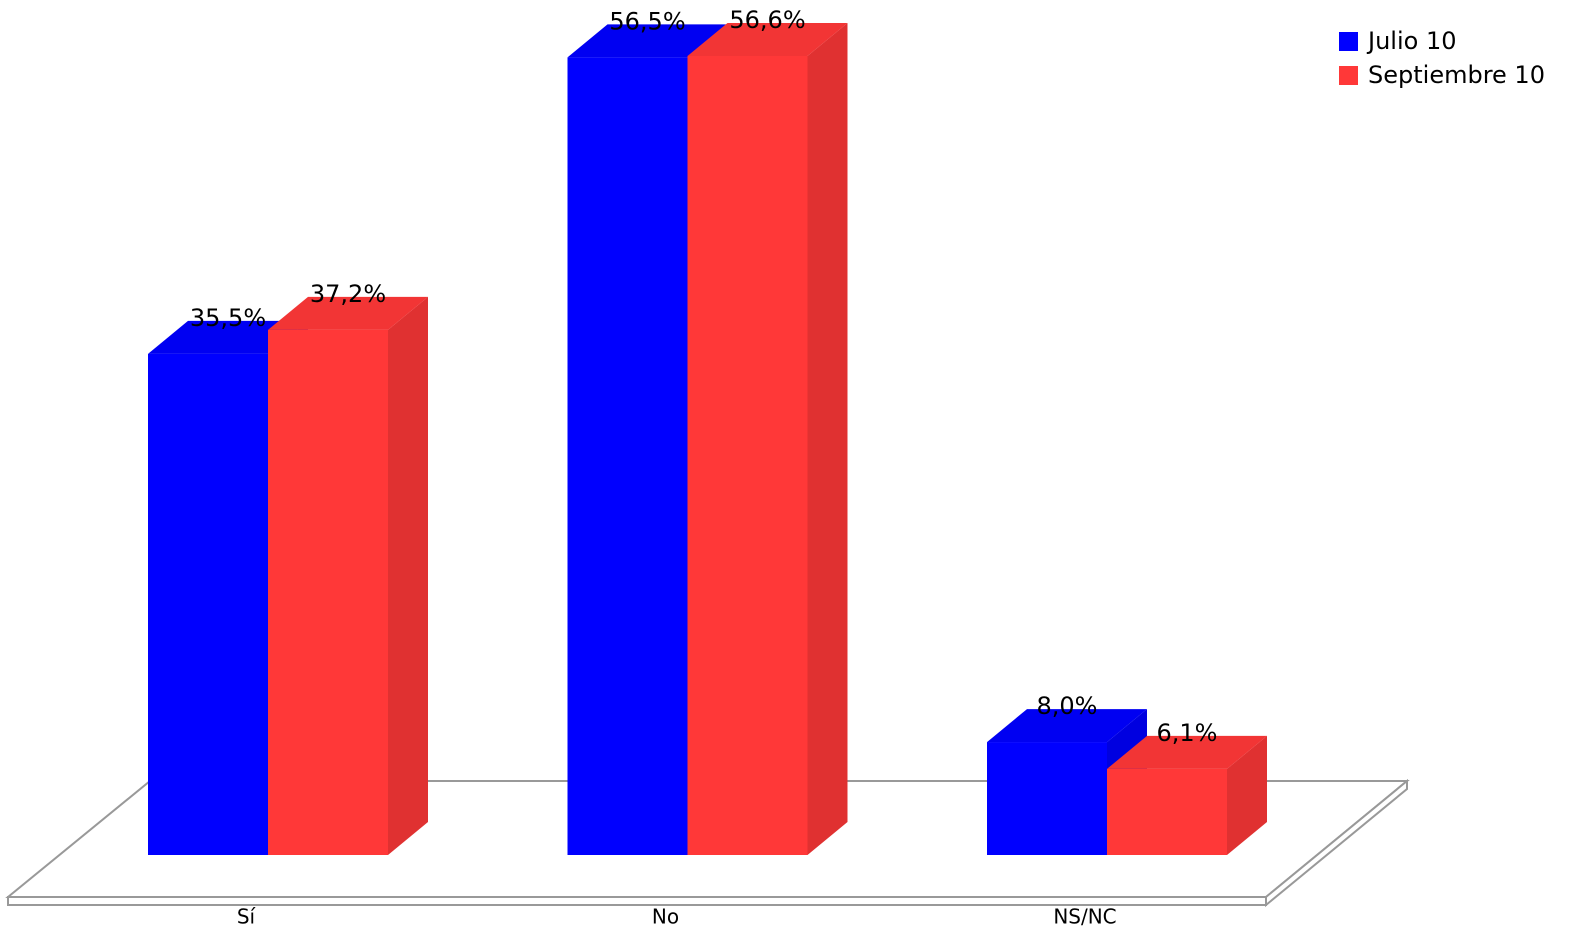 This screenshot has height=943, width=1589. What do you see at coordinates (228, 318) in the screenshot?
I see `value-label: 35,5%` at bounding box center [228, 318].